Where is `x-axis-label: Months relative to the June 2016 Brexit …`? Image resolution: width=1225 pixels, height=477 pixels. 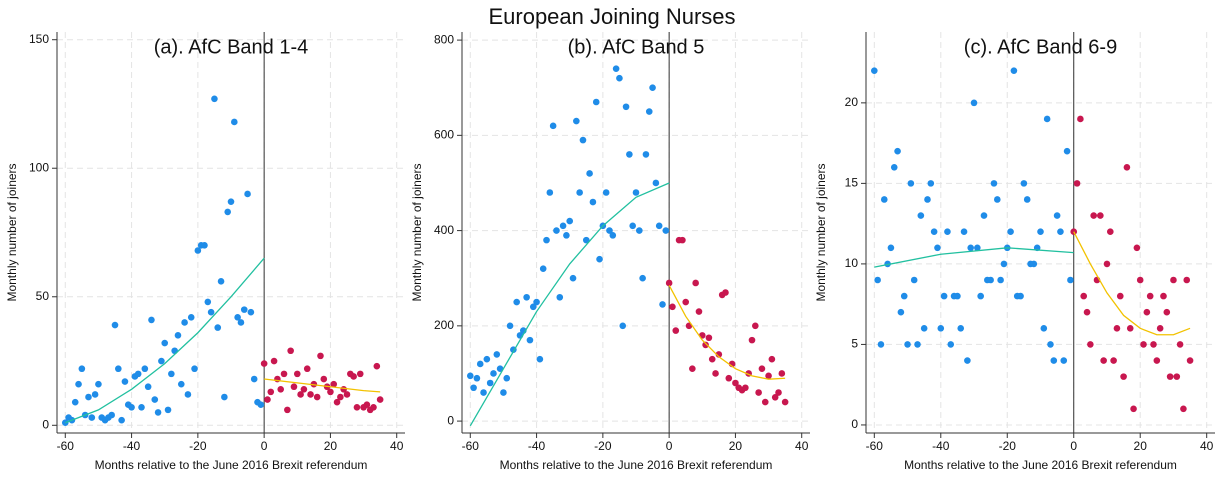 x-axis-label: Months relative to the June 2016 Brexit … is located at coordinates (636, 465).